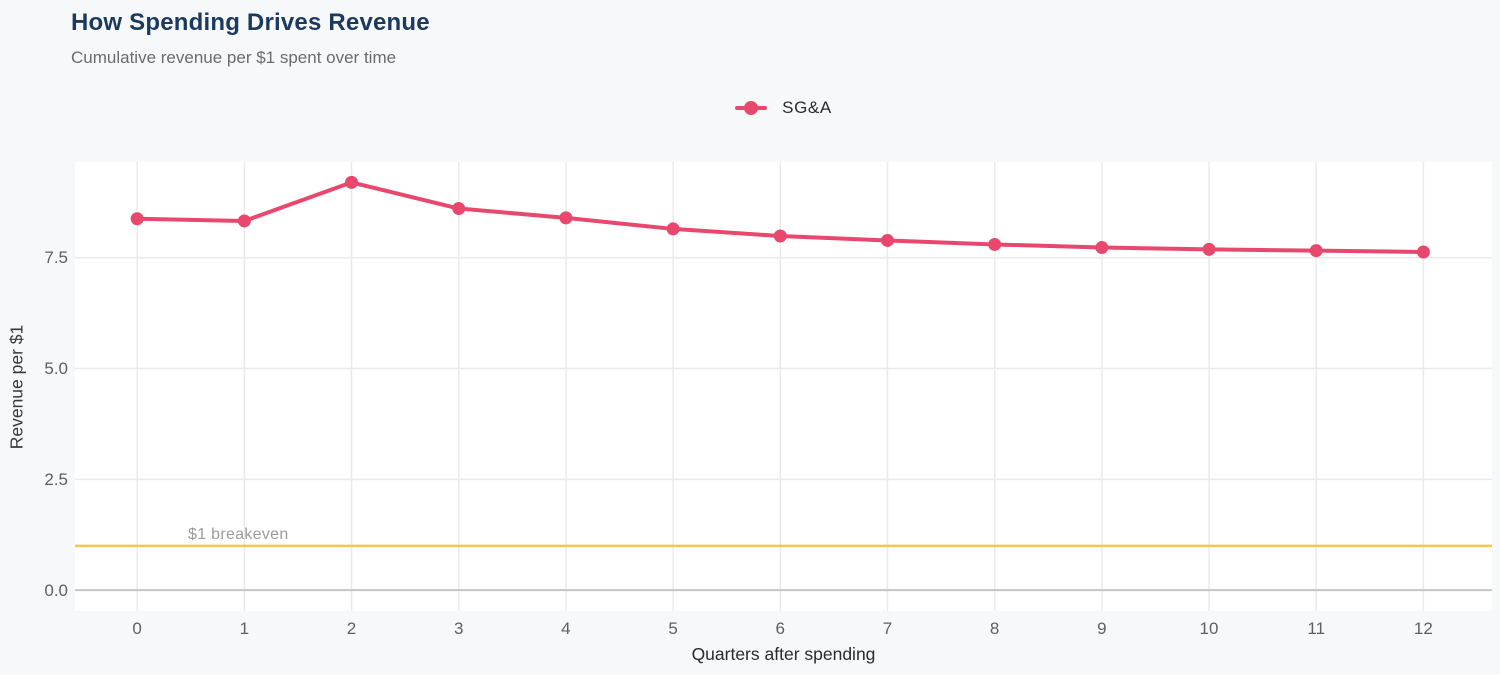 Image resolution: width=1500 pixels, height=675 pixels. What do you see at coordinates (1102, 628) in the screenshot?
I see `x-tick-label: 9` at bounding box center [1102, 628].